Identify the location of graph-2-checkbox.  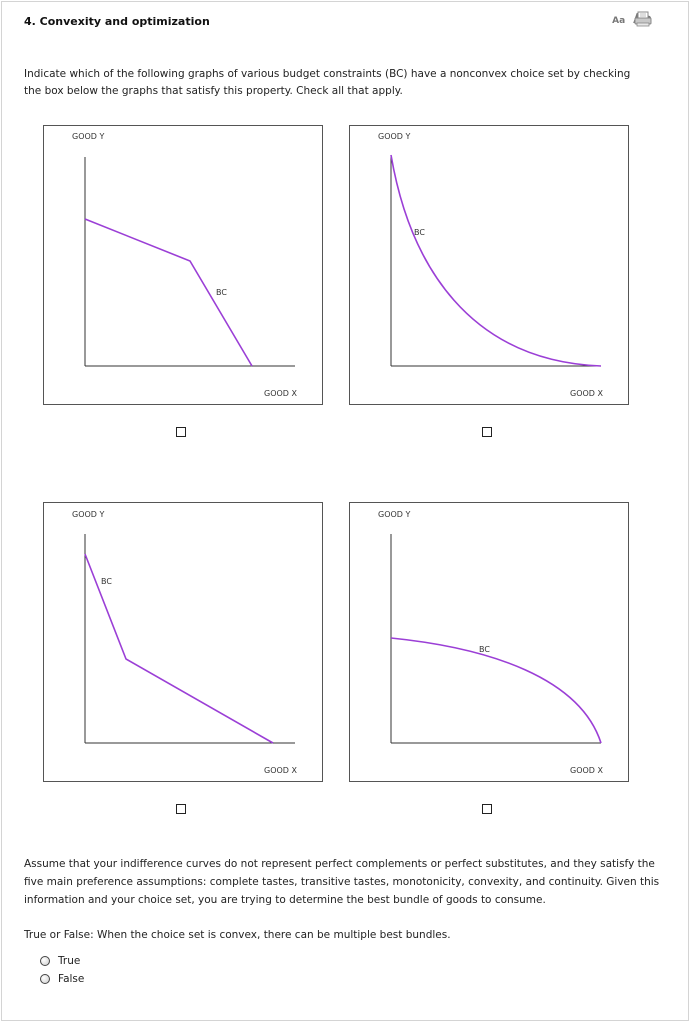
(487, 432).